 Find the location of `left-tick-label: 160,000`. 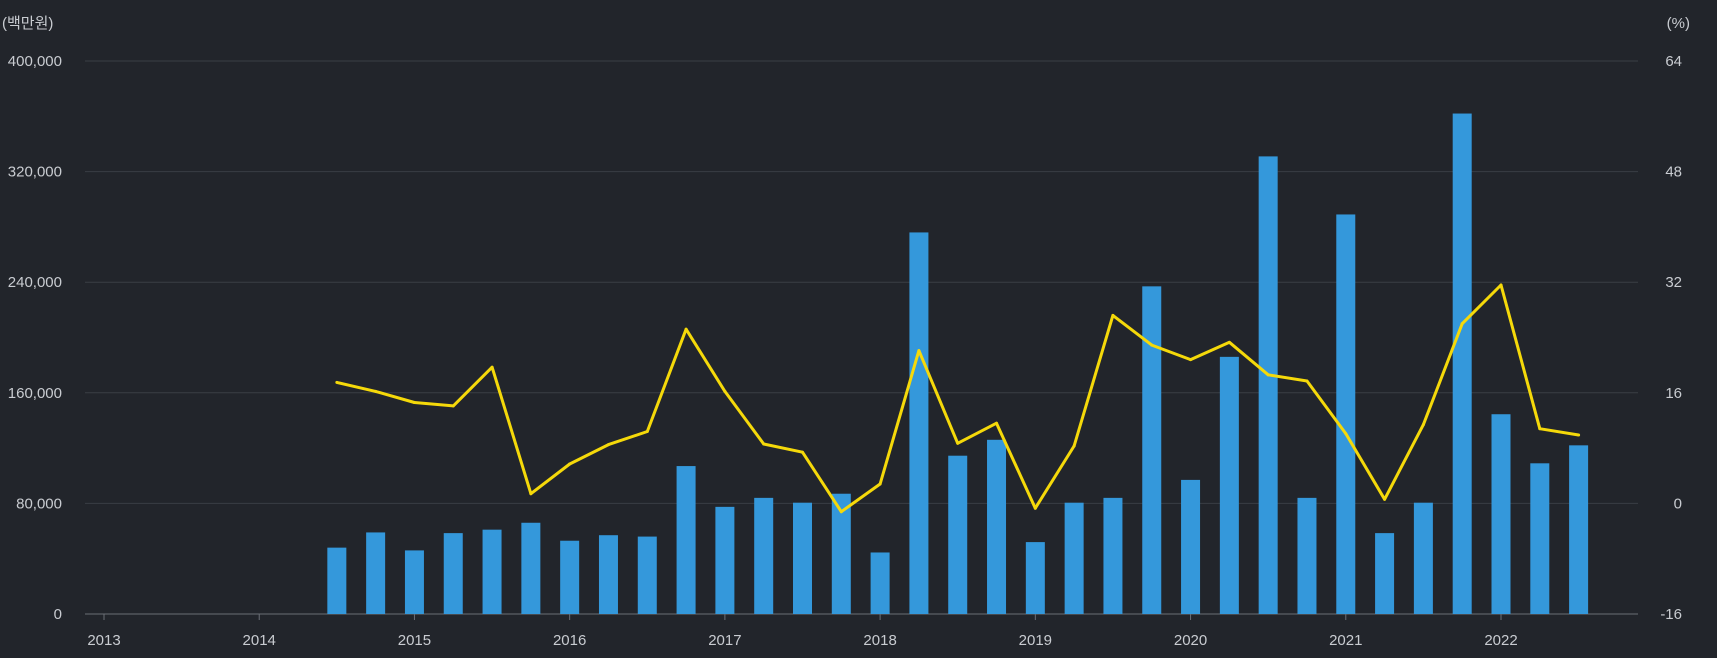

left-tick-label: 160,000 is located at coordinates (35, 393).